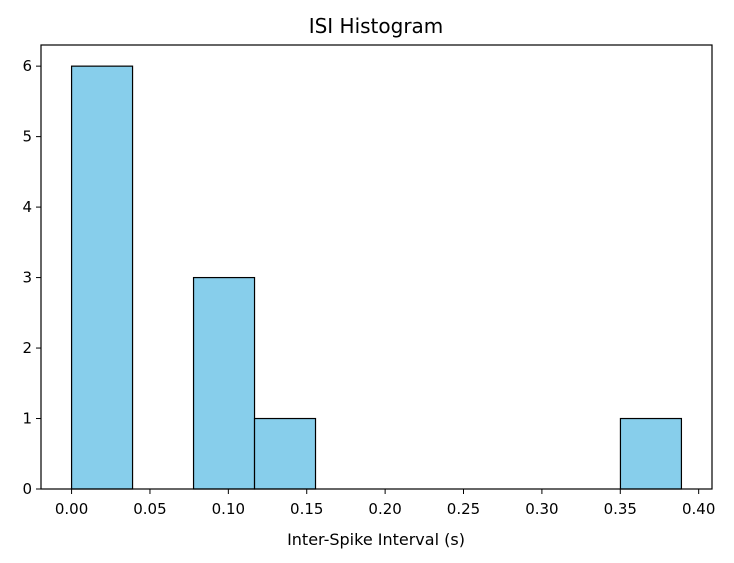 Image resolution: width=734 pixels, height=563 pixels. What do you see at coordinates (27, 419) in the screenshot?
I see `y-tick-label: 1` at bounding box center [27, 419].